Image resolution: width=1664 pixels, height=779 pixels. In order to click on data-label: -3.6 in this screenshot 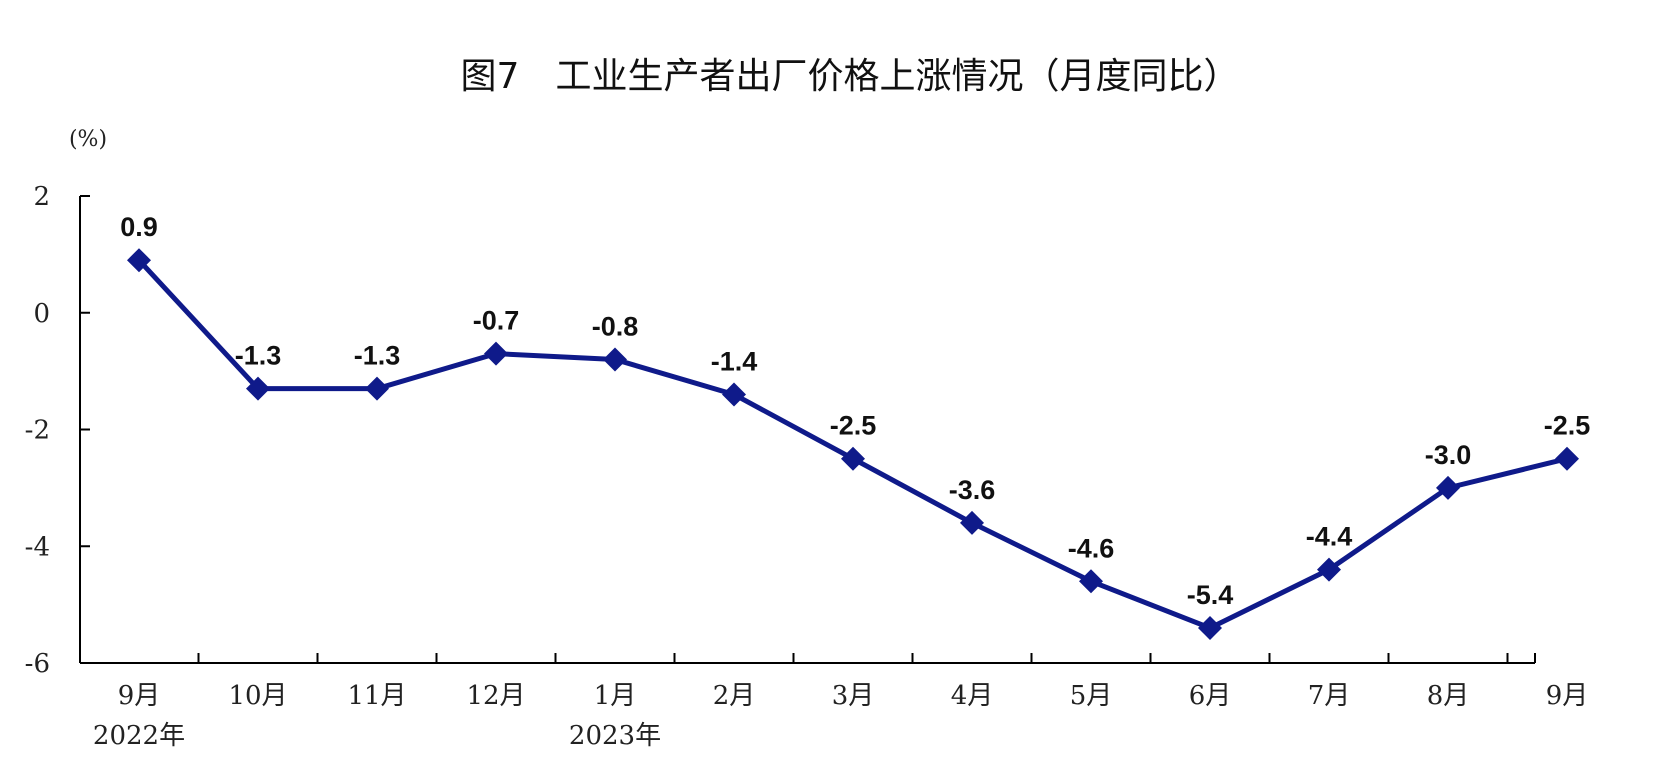, I will do `click(972, 490)`.